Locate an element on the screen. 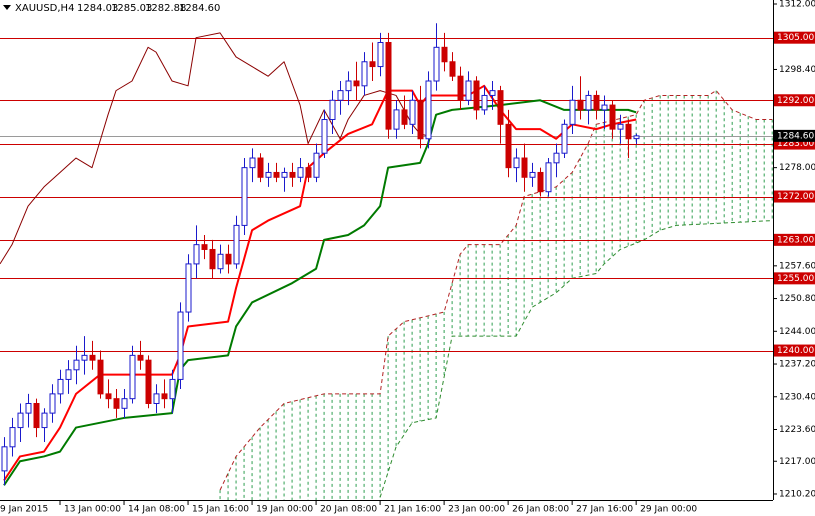 This screenshot has height=516, width=815. symbol: XAUUSD,H4 is located at coordinates (44, 8).